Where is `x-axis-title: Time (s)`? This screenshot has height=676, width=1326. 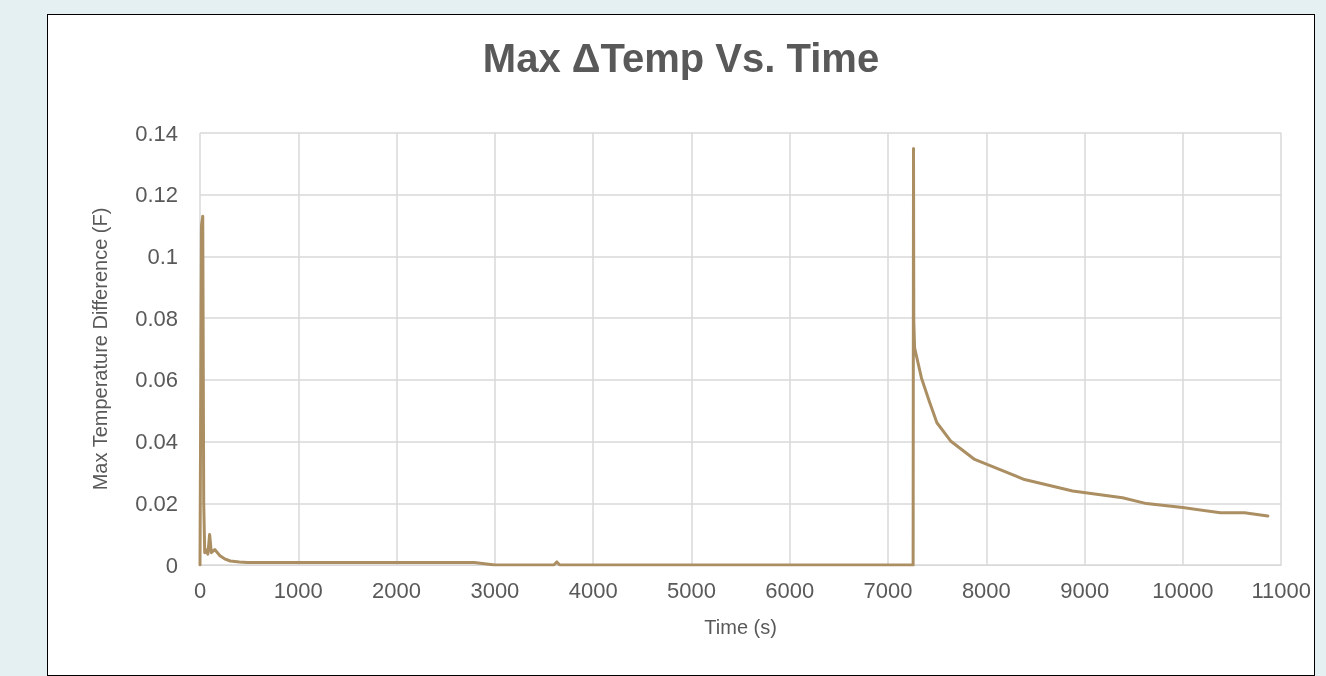
x-axis-title: Time (s) is located at coordinates (740, 627).